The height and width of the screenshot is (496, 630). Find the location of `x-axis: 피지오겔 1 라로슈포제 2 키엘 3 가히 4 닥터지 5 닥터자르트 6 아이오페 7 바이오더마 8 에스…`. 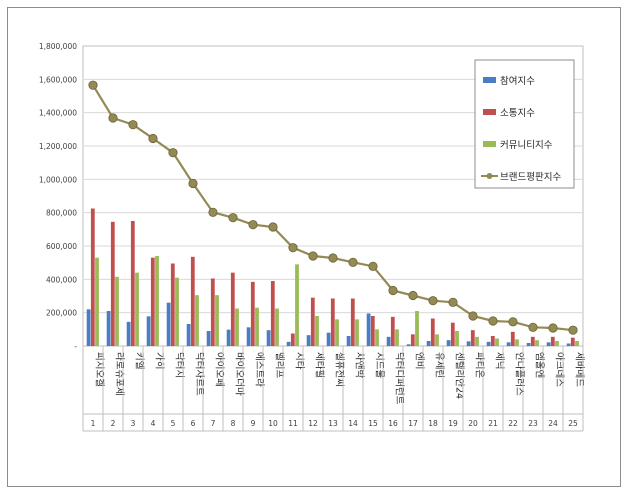

x-axis: 피지오겔 1 라로슈포제 2 키엘 3 가히 4 닥터지 5 닥터자르트 6 아이오페 7 바이오더마 8 에스… is located at coordinates (333, 389).